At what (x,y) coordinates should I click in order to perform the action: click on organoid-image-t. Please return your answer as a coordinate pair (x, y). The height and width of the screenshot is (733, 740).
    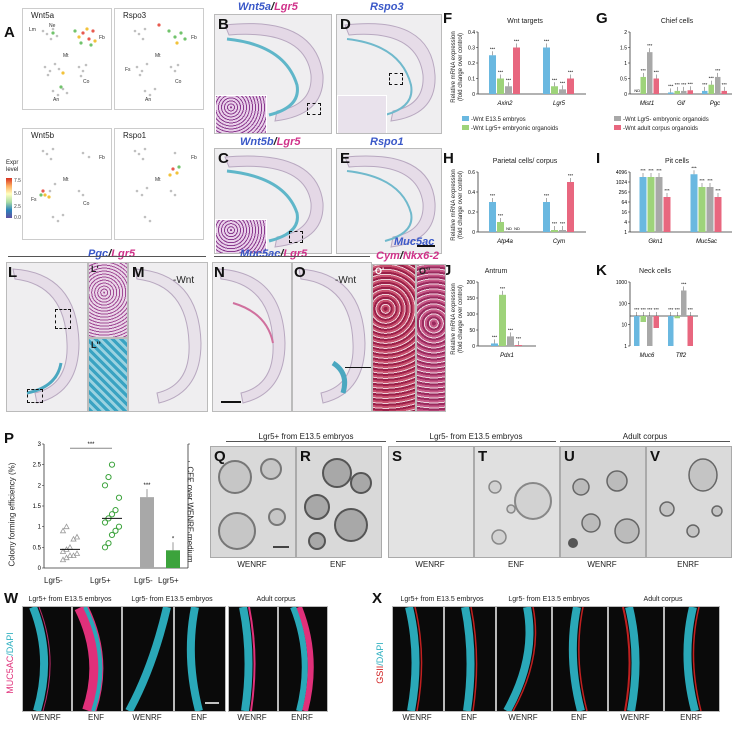
    Looking at the image, I should click on (517, 502).